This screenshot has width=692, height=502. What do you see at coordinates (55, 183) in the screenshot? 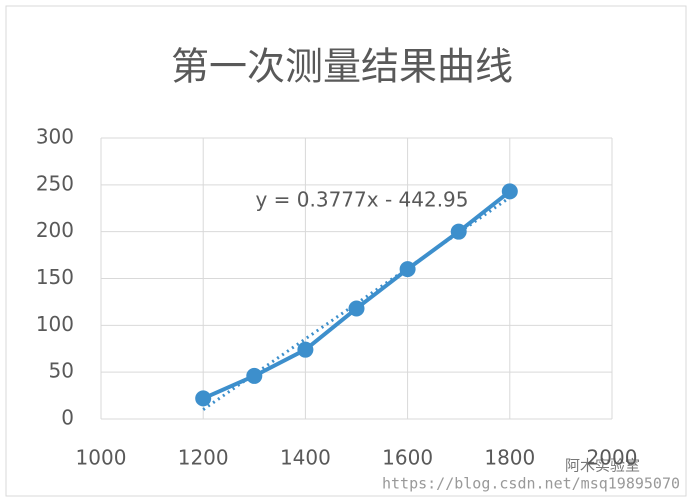
I see `y-tick-label: 250` at bounding box center [55, 183].